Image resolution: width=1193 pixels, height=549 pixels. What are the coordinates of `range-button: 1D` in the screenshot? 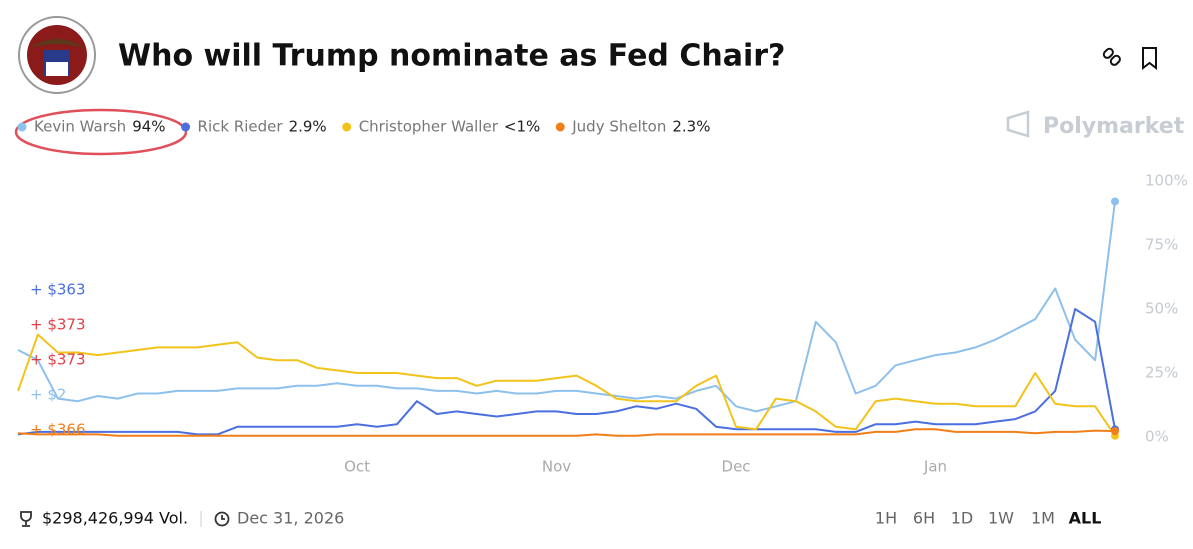 It's located at (962, 518).